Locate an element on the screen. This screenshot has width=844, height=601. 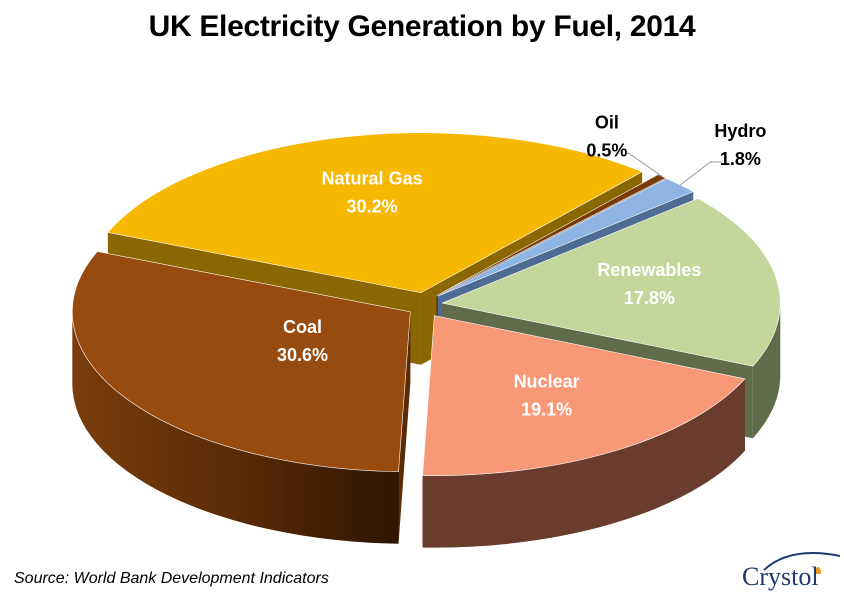
slice-name-label: Oil is located at coordinates (607, 122).